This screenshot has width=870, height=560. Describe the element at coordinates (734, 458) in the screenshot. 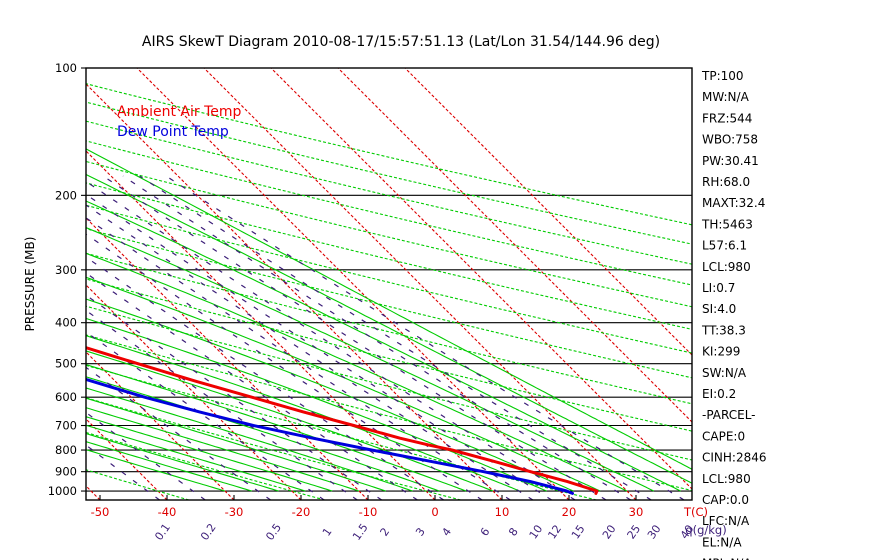

I see `parcel-stat-cinh: CINH:2846` at that location.